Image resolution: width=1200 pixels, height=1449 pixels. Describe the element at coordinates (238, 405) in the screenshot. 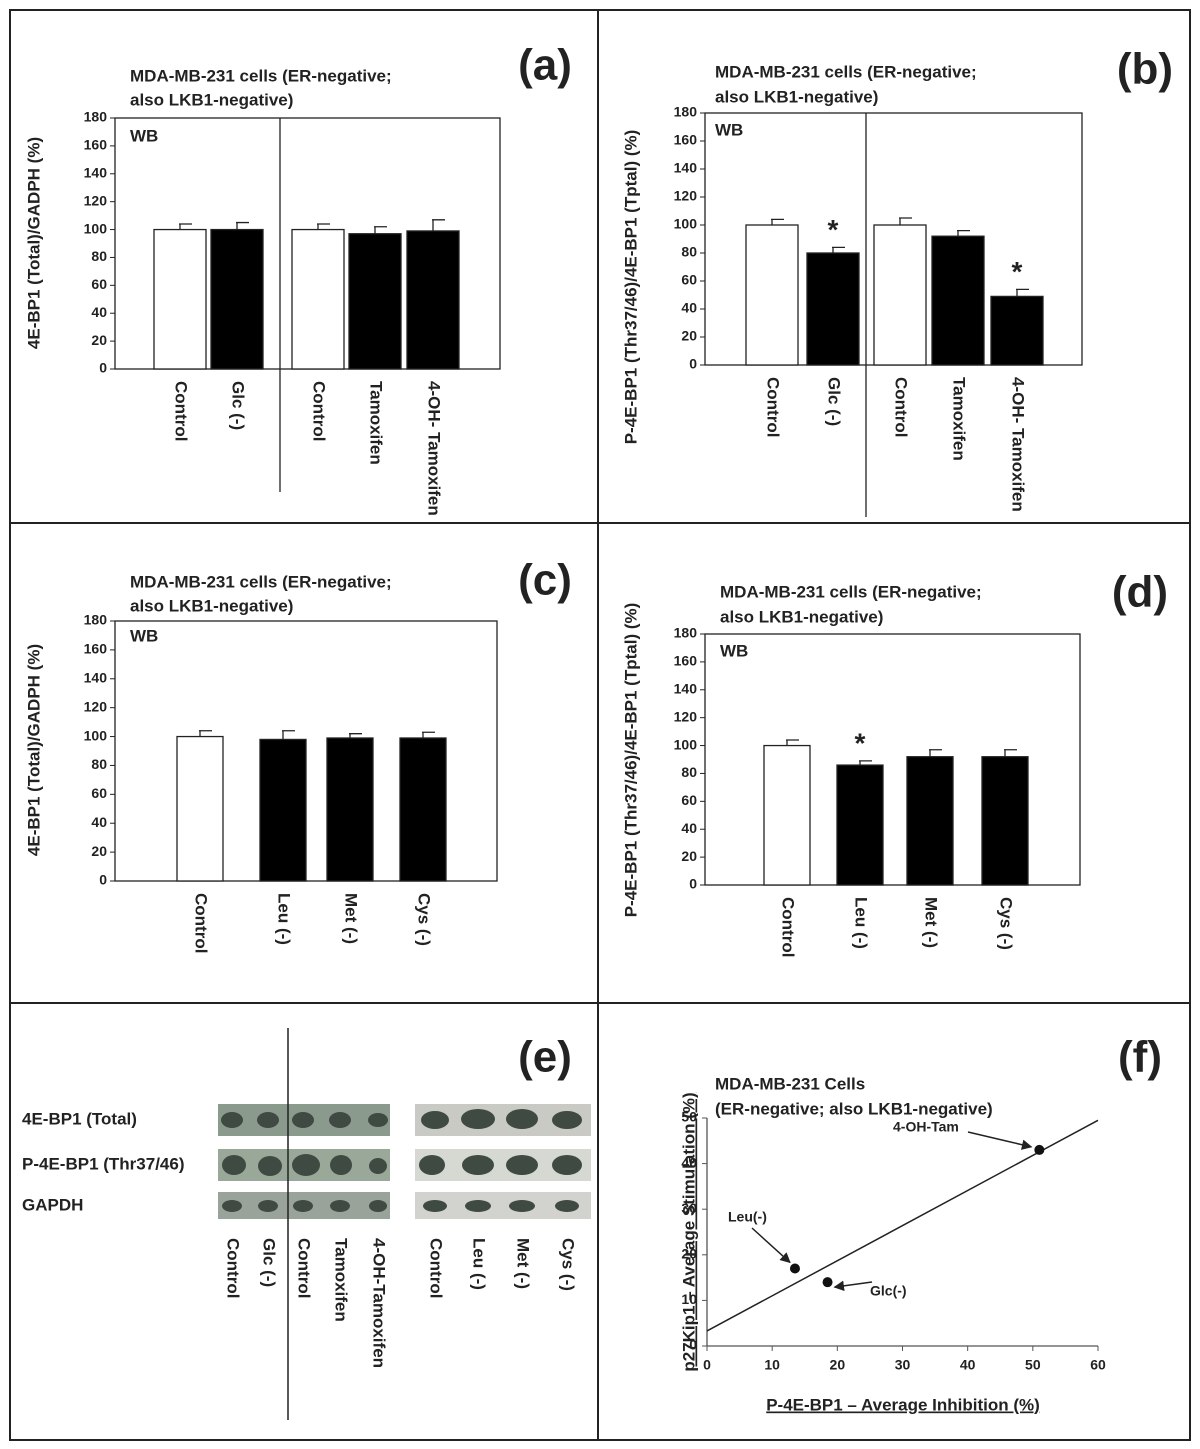

I see `x-tick-label: Glc (-)` at that location.